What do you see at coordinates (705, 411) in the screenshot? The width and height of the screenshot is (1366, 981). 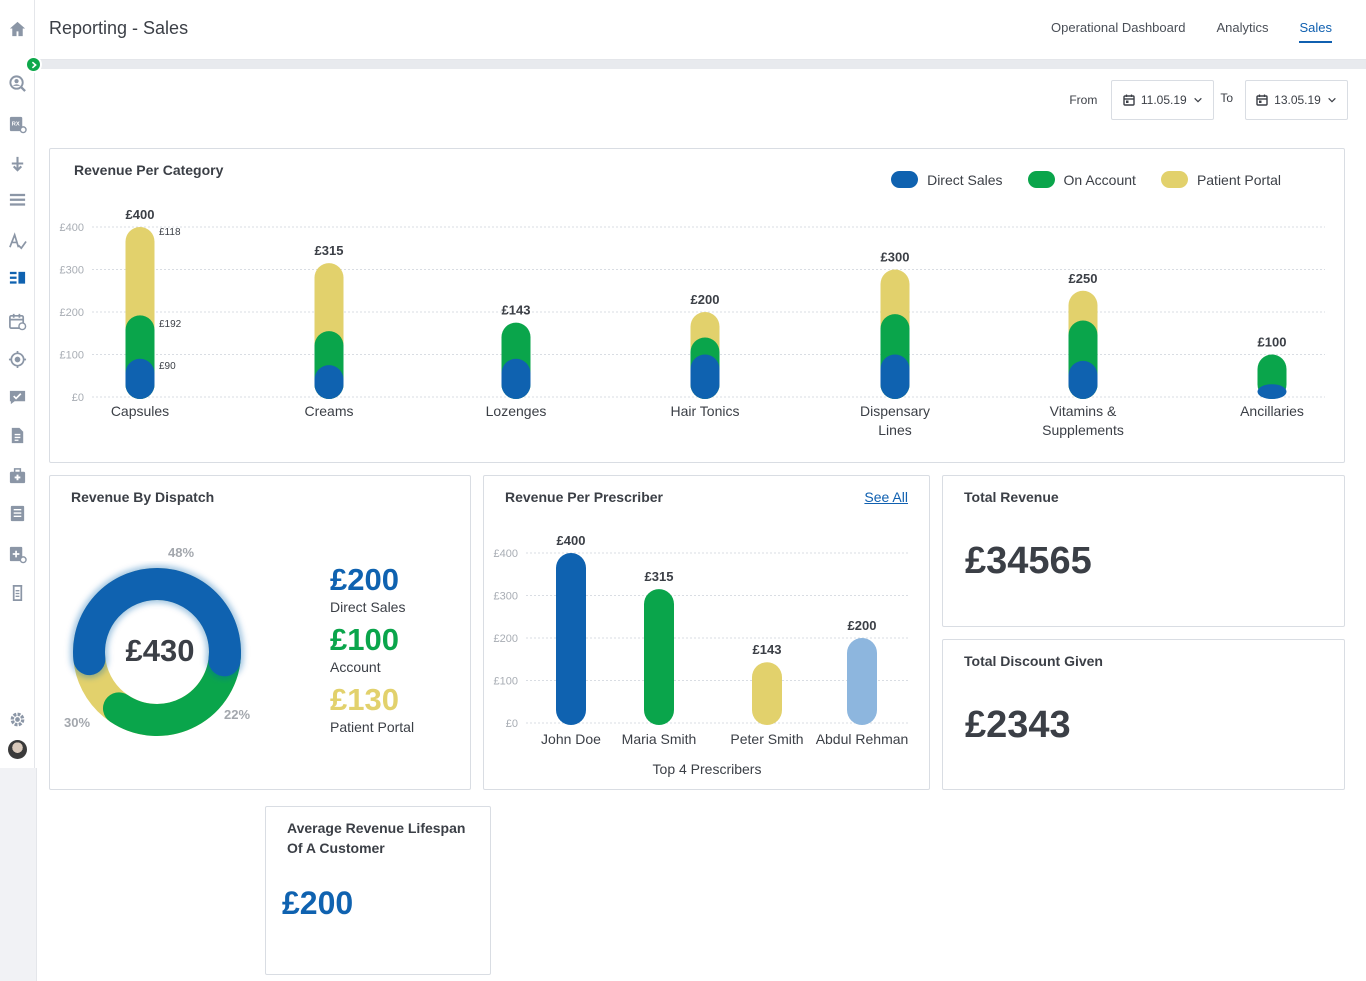 I see `category-label: Hair Tonics` at bounding box center [705, 411].